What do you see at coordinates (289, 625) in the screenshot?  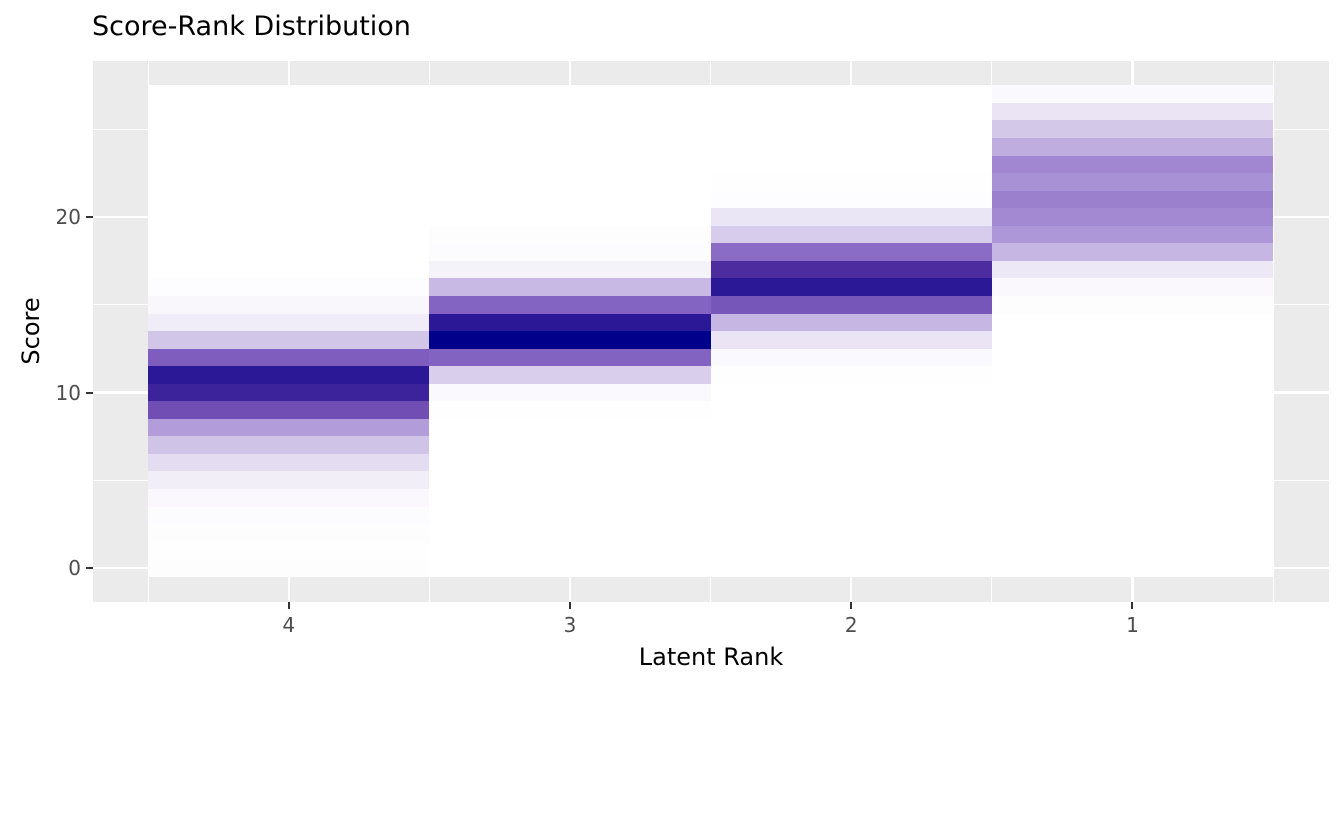 I see `x-axis-tick-label: 4` at bounding box center [289, 625].